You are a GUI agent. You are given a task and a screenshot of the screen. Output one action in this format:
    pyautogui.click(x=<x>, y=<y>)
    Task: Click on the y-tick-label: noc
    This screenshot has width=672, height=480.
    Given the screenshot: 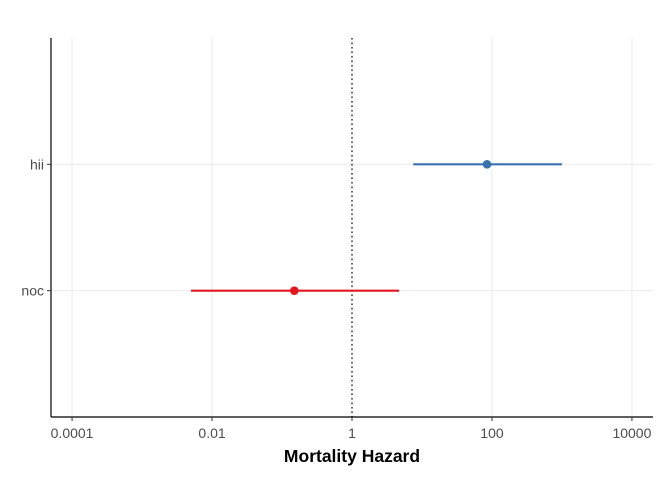 What is the action you would take?
    pyautogui.click(x=32, y=291)
    